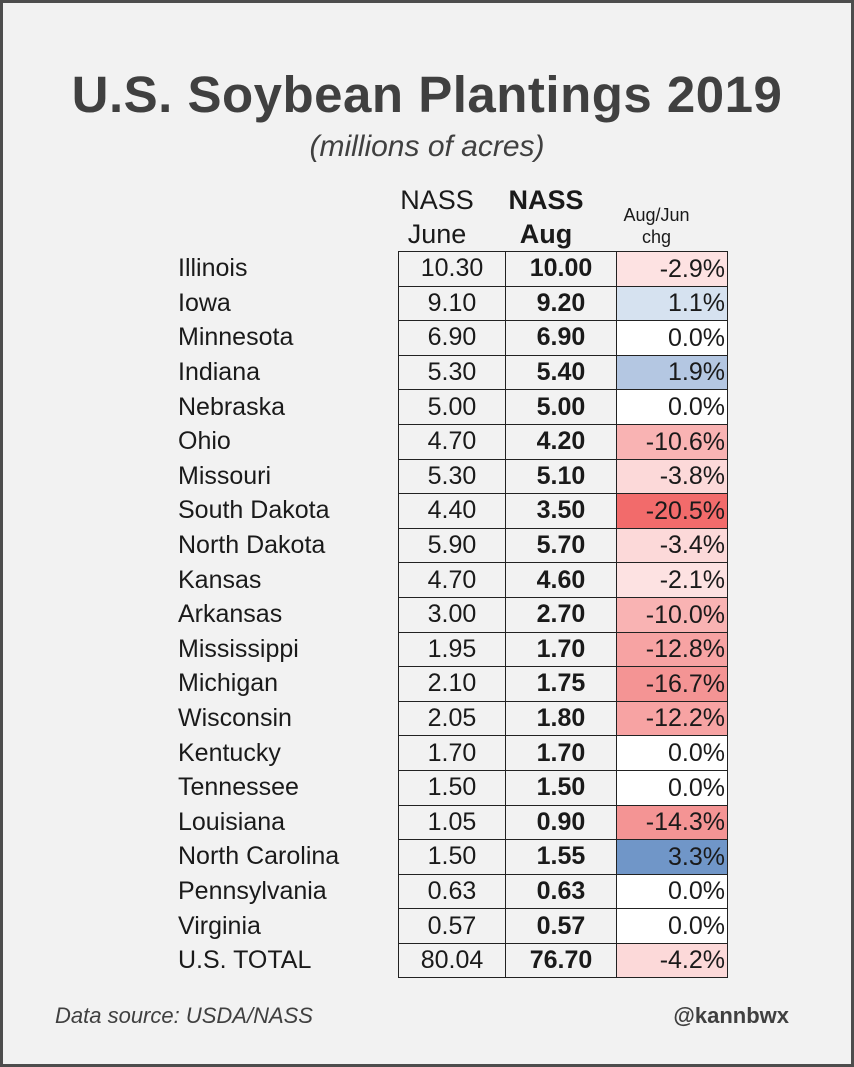 Image resolution: width=854 pixels, height=1067 pixels. What do you see at coordinates (561, 476) in the screenshot?
I see `aug-value-cell: 5.10` at bounding box center [561, 476].